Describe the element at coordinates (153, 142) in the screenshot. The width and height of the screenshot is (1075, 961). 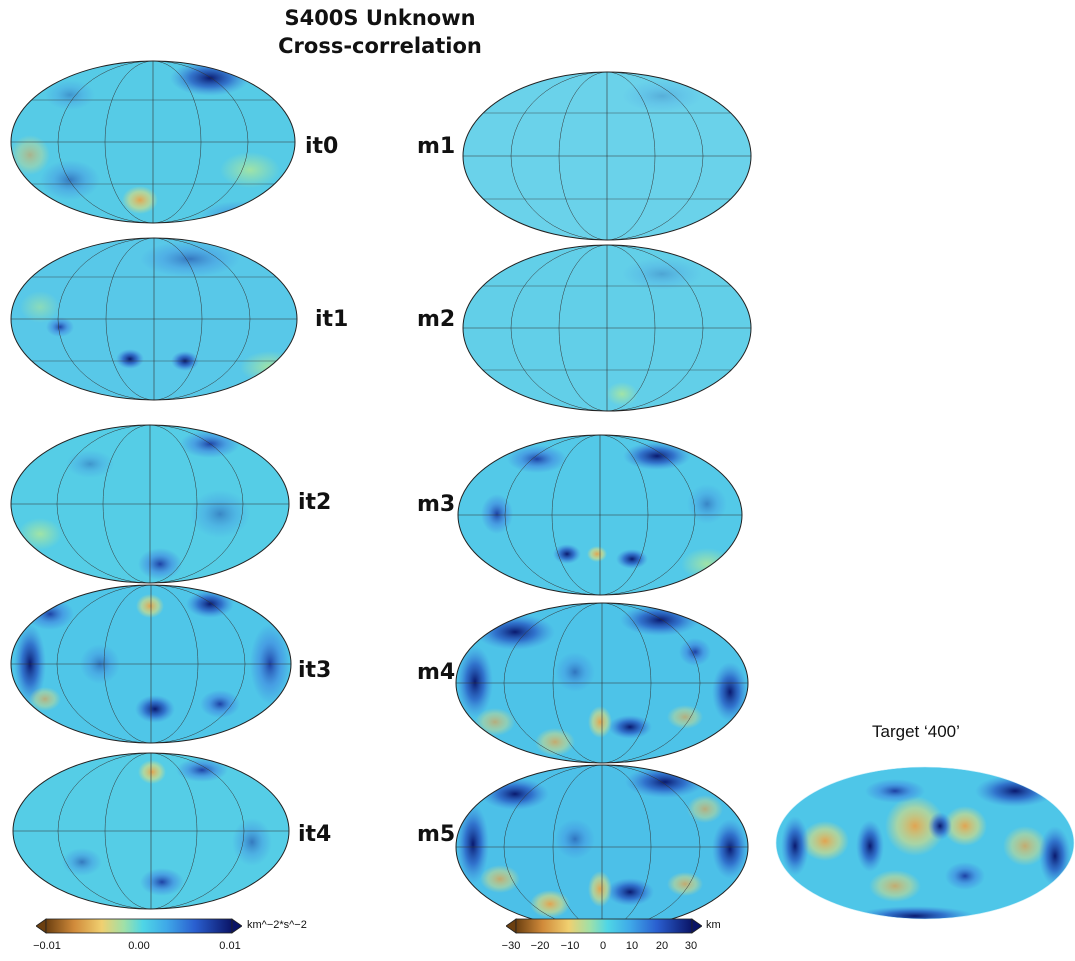
I see `map-it0` at that location.